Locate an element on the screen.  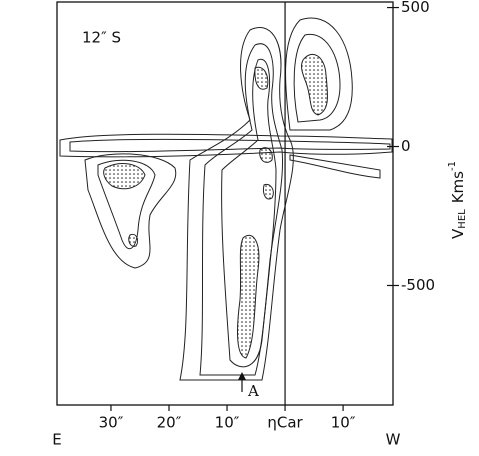
y-axis-label: VHEL Kms-1 is located at coordinates (457, 200).